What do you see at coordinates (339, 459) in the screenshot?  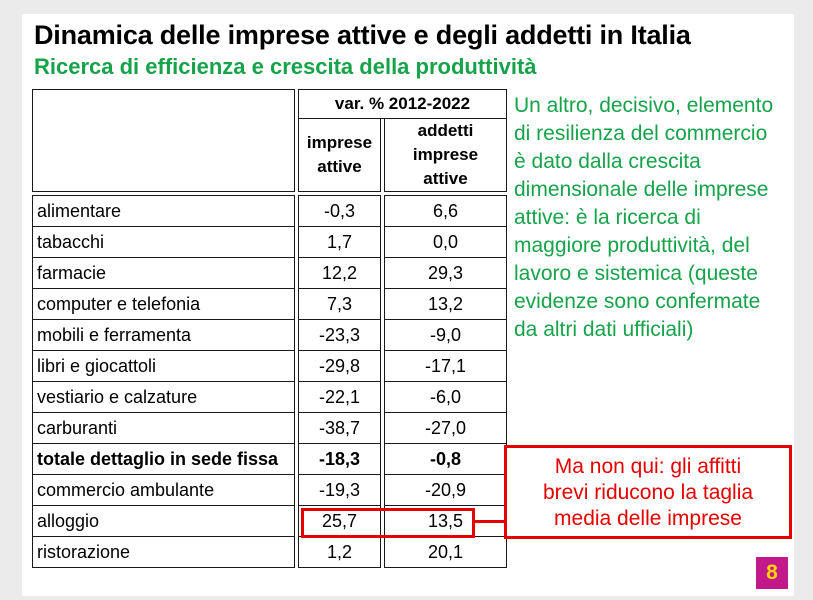 I see `imprese-value: -18,3` at bounding box center [339, 459].